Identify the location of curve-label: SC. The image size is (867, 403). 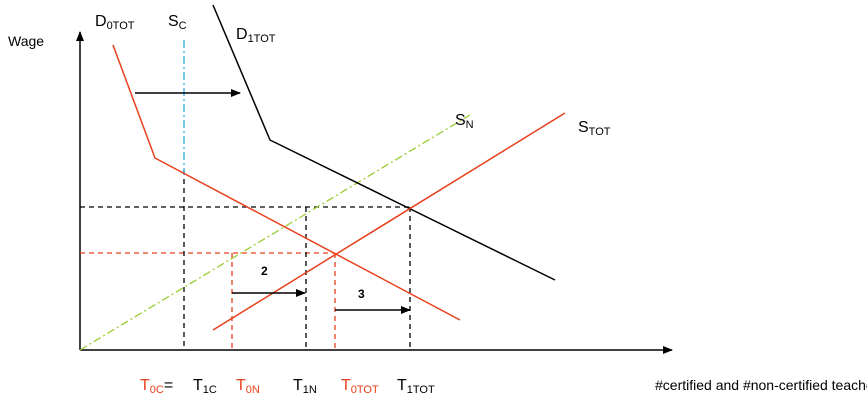
(177, 22).